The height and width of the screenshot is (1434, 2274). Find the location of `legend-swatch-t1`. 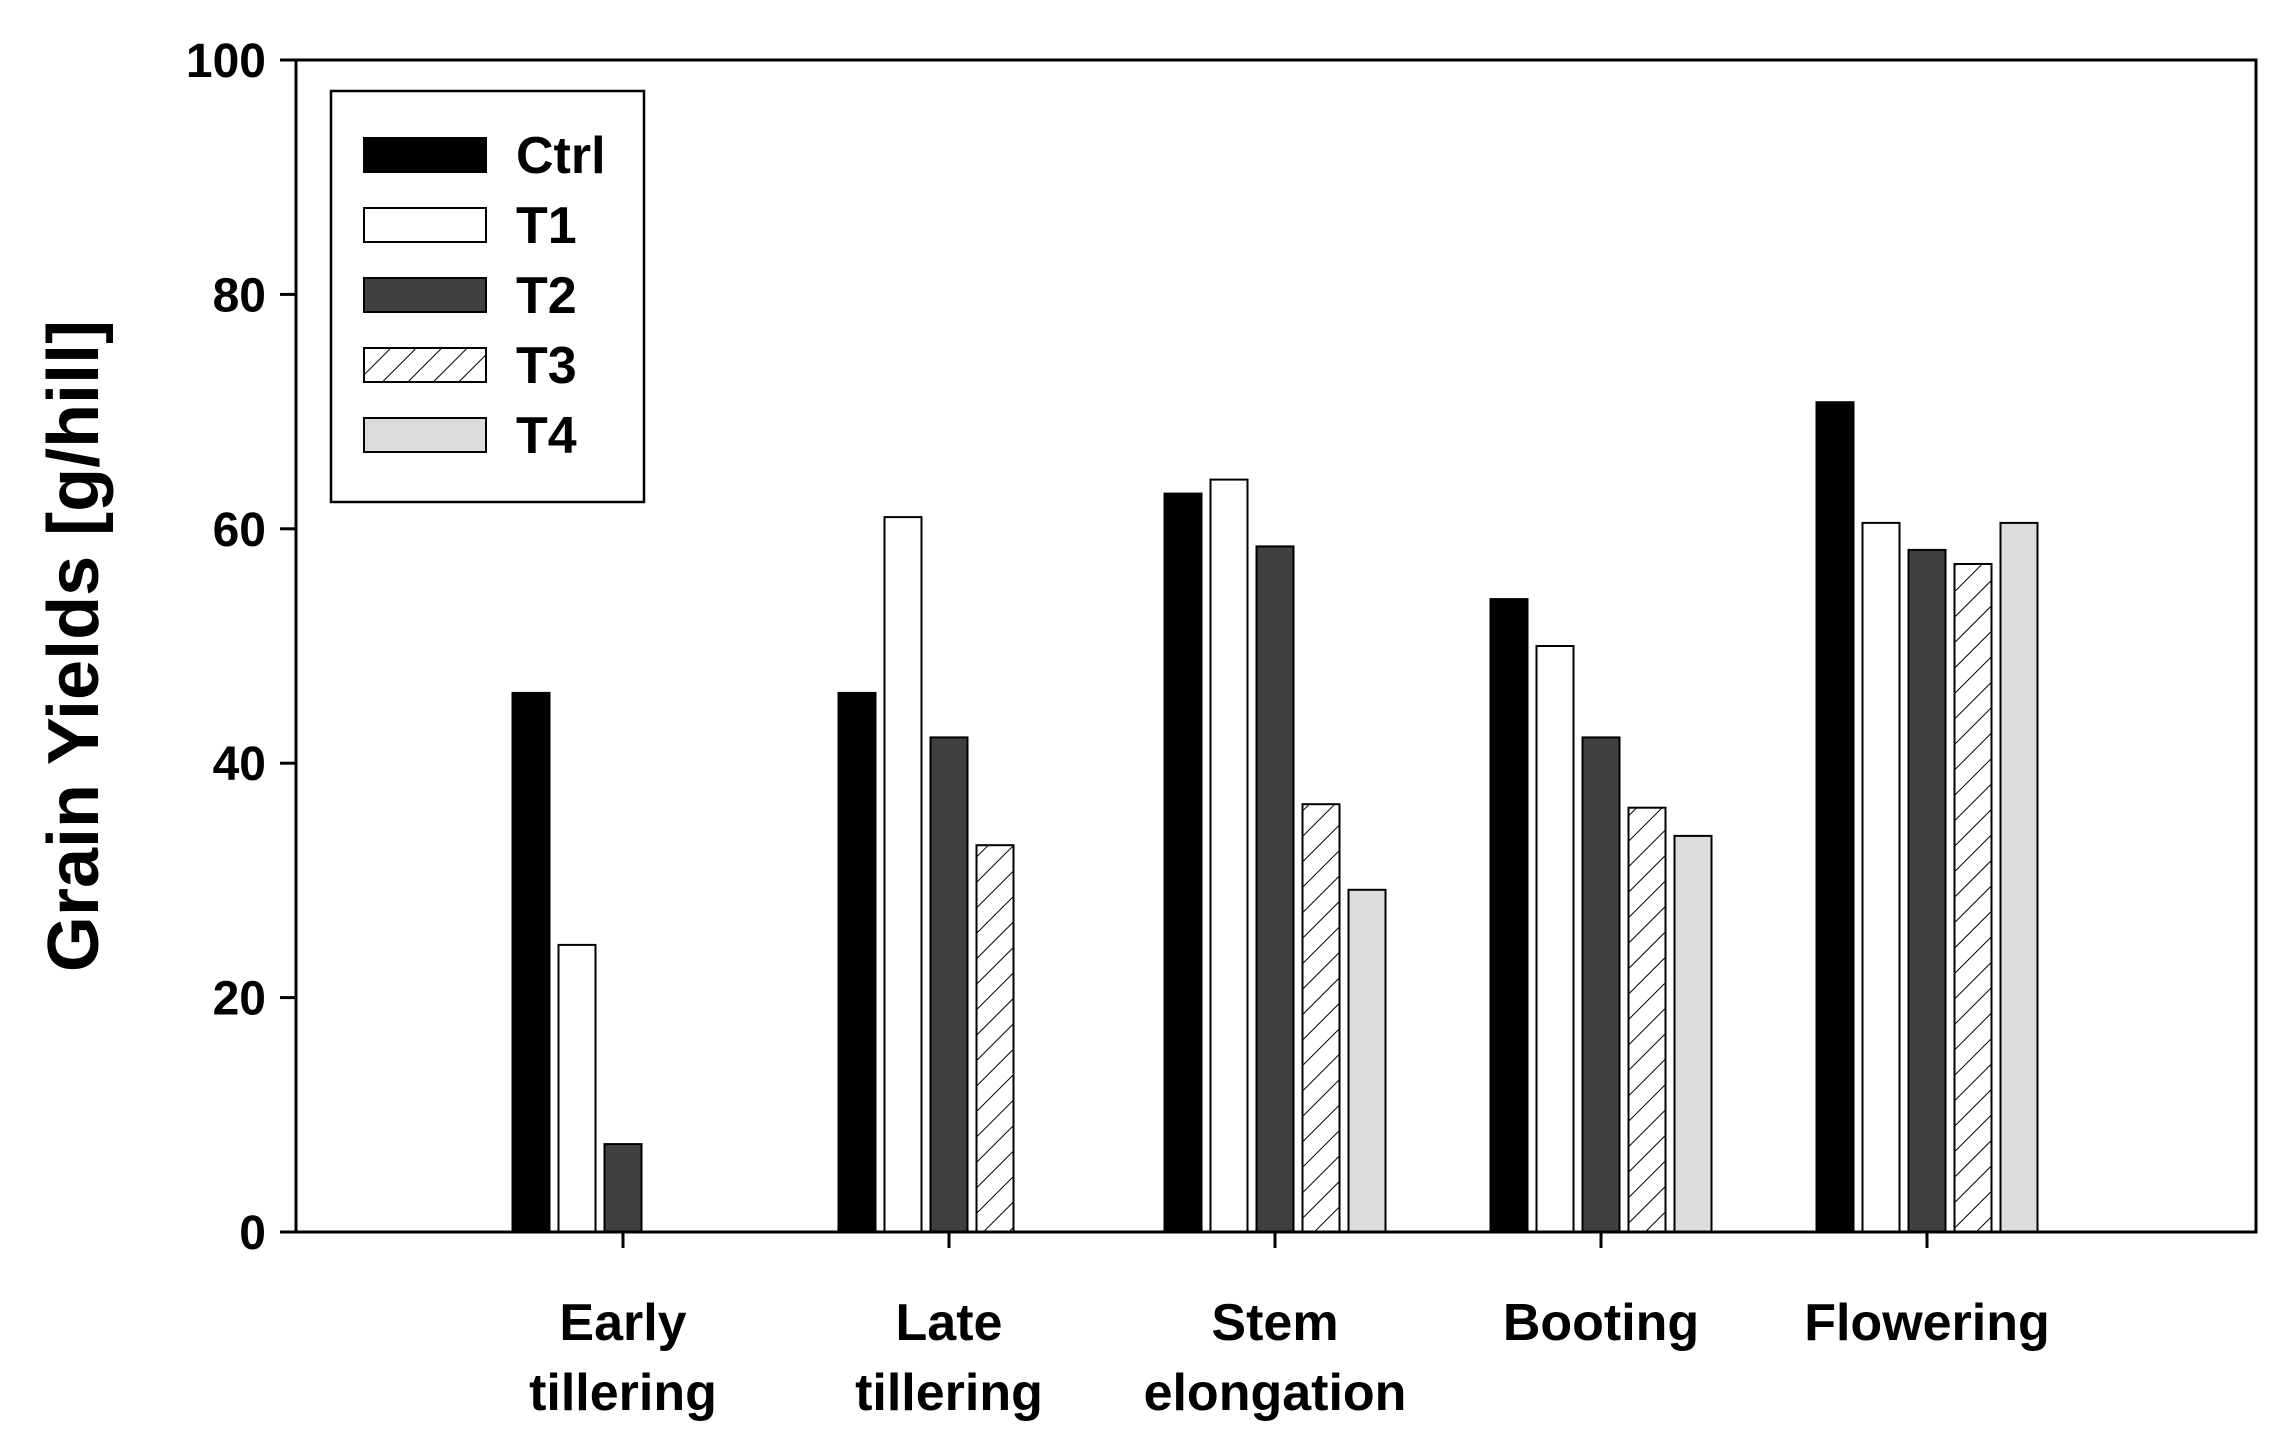

legend-swatch-t1 is located at coordinates (425, 225).